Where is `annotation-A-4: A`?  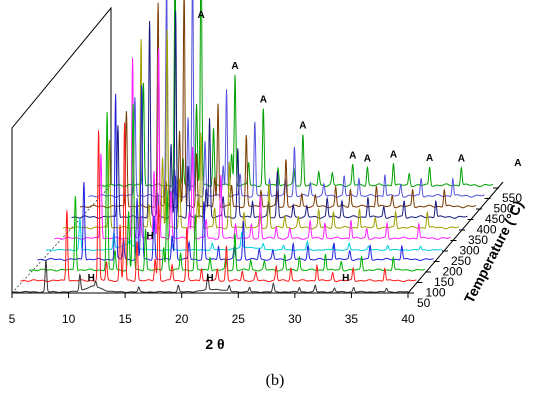
annotation-A-4: A is located at coordinates (352, 155).